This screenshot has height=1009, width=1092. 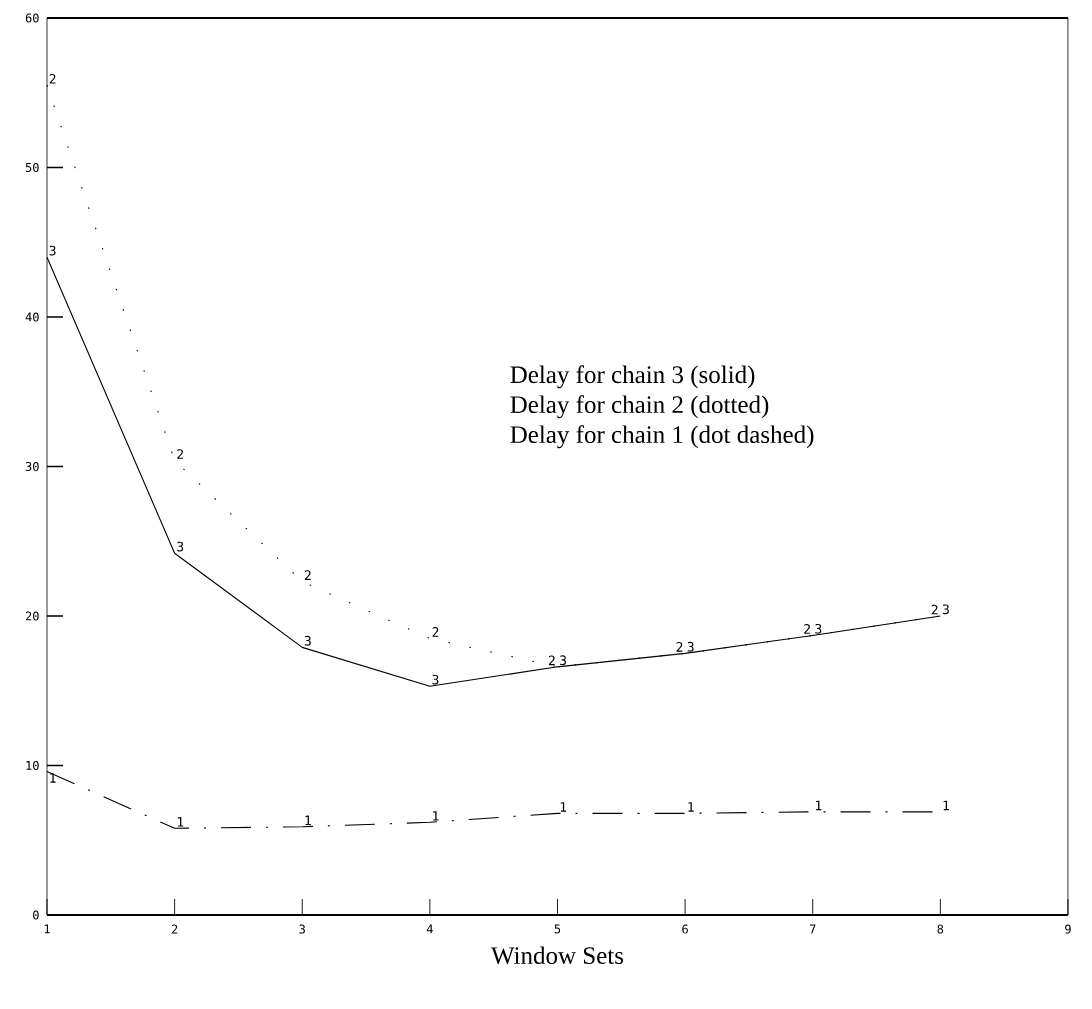 I want to click on x-axis-title: Window Sets, so click(x=557, y=955).